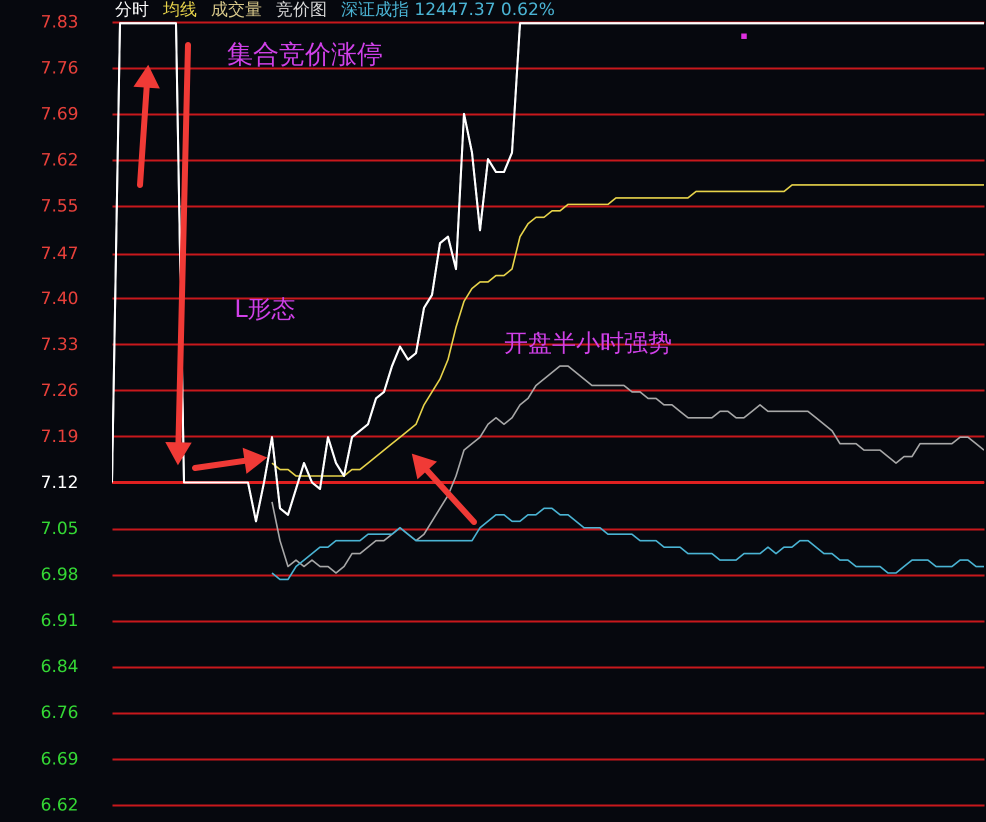 Image resolution: width=986 pixels, height=822 pixels. Describe the element at coordinates (59, 390) in the screenshot. I see `y-tick-label: 7.26` at that location.